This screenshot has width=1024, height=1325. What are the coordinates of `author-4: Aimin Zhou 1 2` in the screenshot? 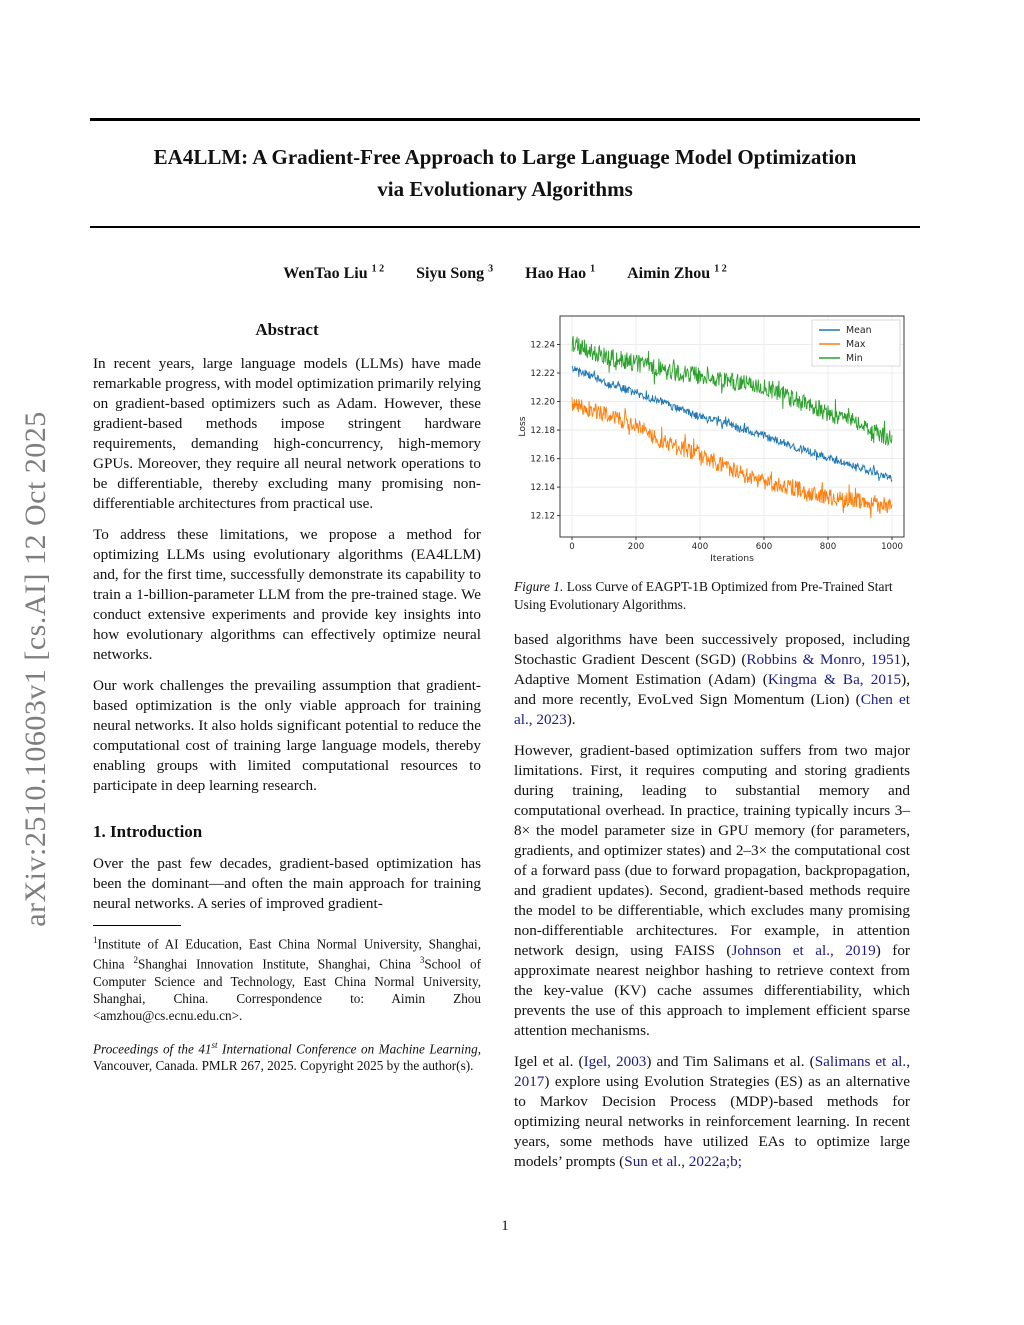 It's located at (677, 273).